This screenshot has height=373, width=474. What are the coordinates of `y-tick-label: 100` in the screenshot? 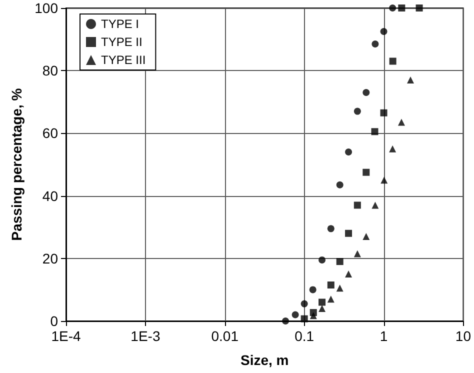 It's located at (46, 8).